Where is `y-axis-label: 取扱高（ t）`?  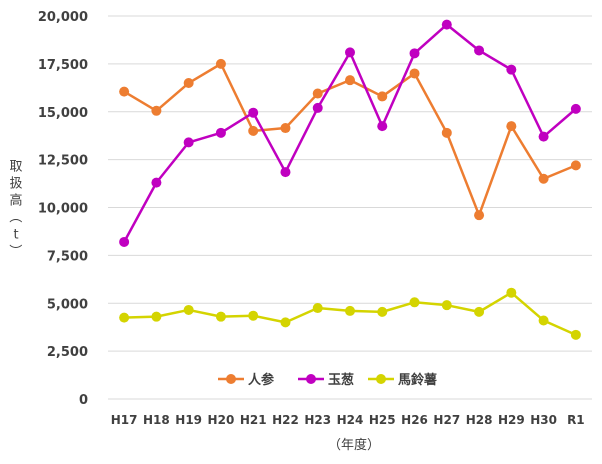 y-axis-label: 取扱高（ t） is located at coordinates (15, 209).